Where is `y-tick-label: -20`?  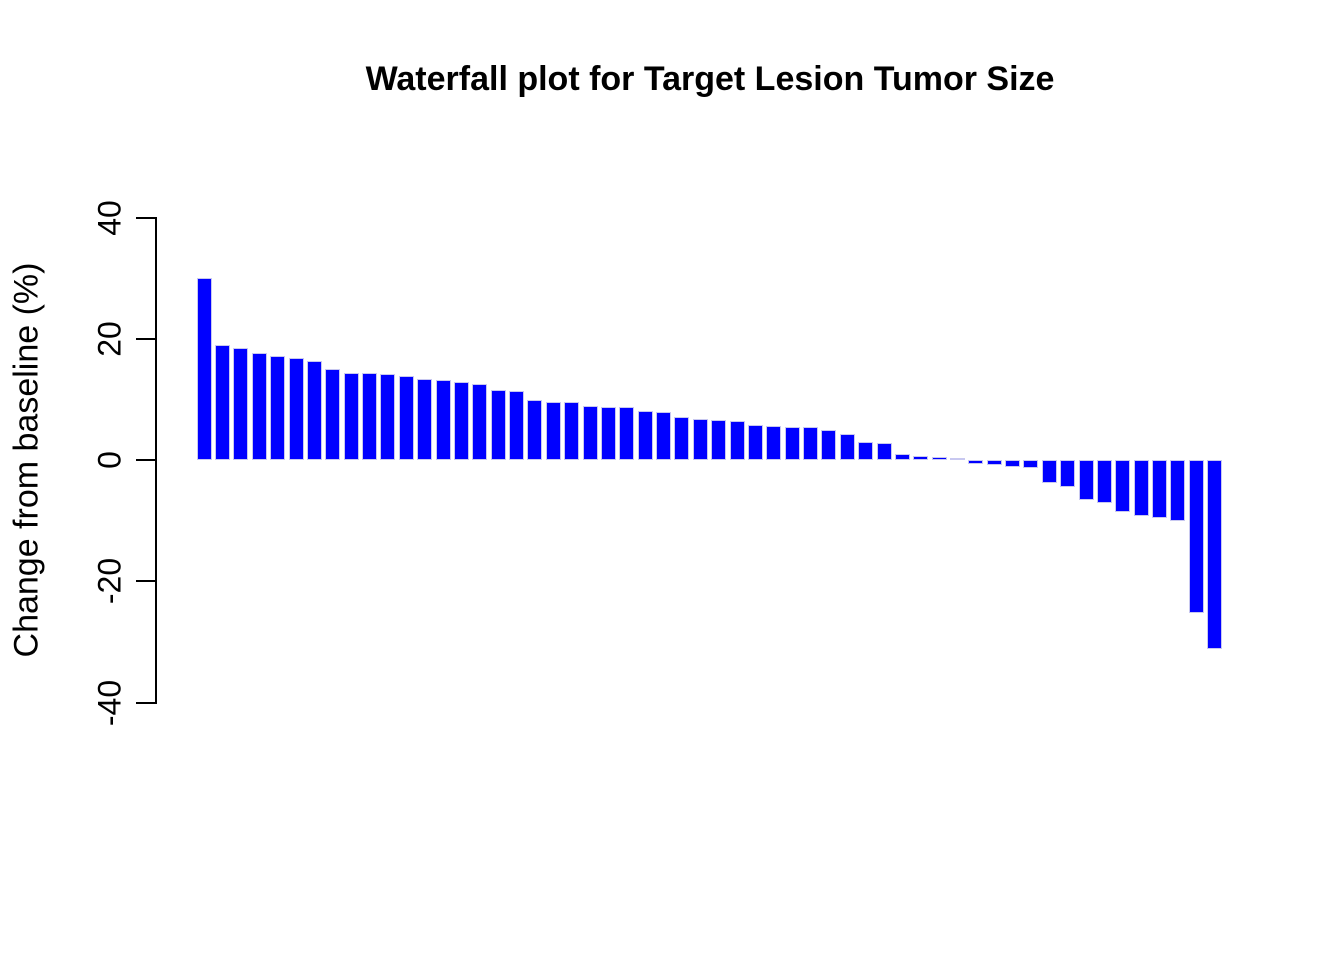 y-tick-label: -20 is located at coordinates (109, 581).